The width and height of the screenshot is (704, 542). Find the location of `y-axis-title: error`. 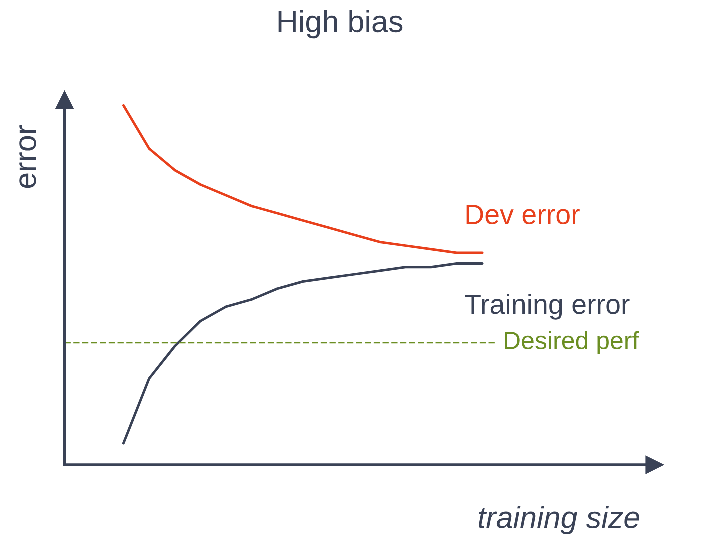

y-axis-title: error is located at coordinates (28, 156).